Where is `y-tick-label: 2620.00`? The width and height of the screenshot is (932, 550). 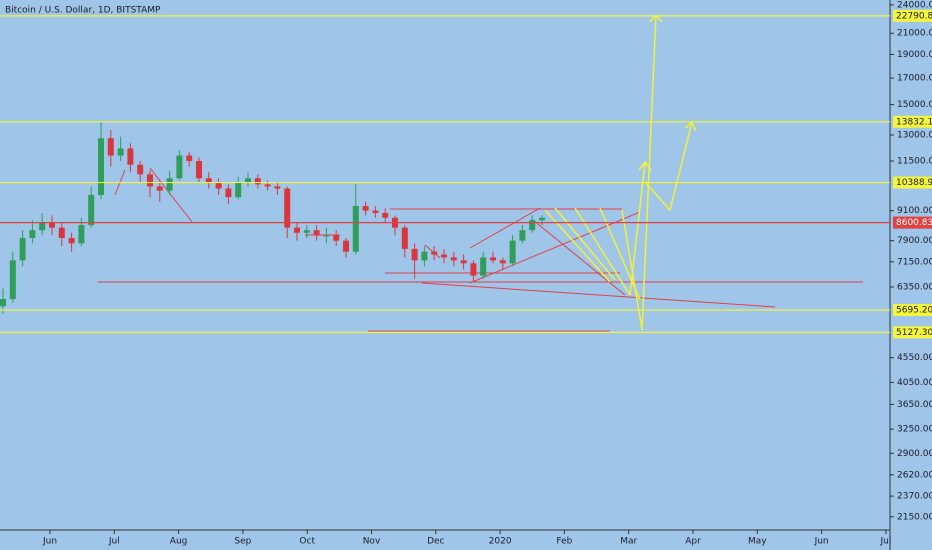
y-tick-label: 2620.00 is located at coordinates (914, 475).